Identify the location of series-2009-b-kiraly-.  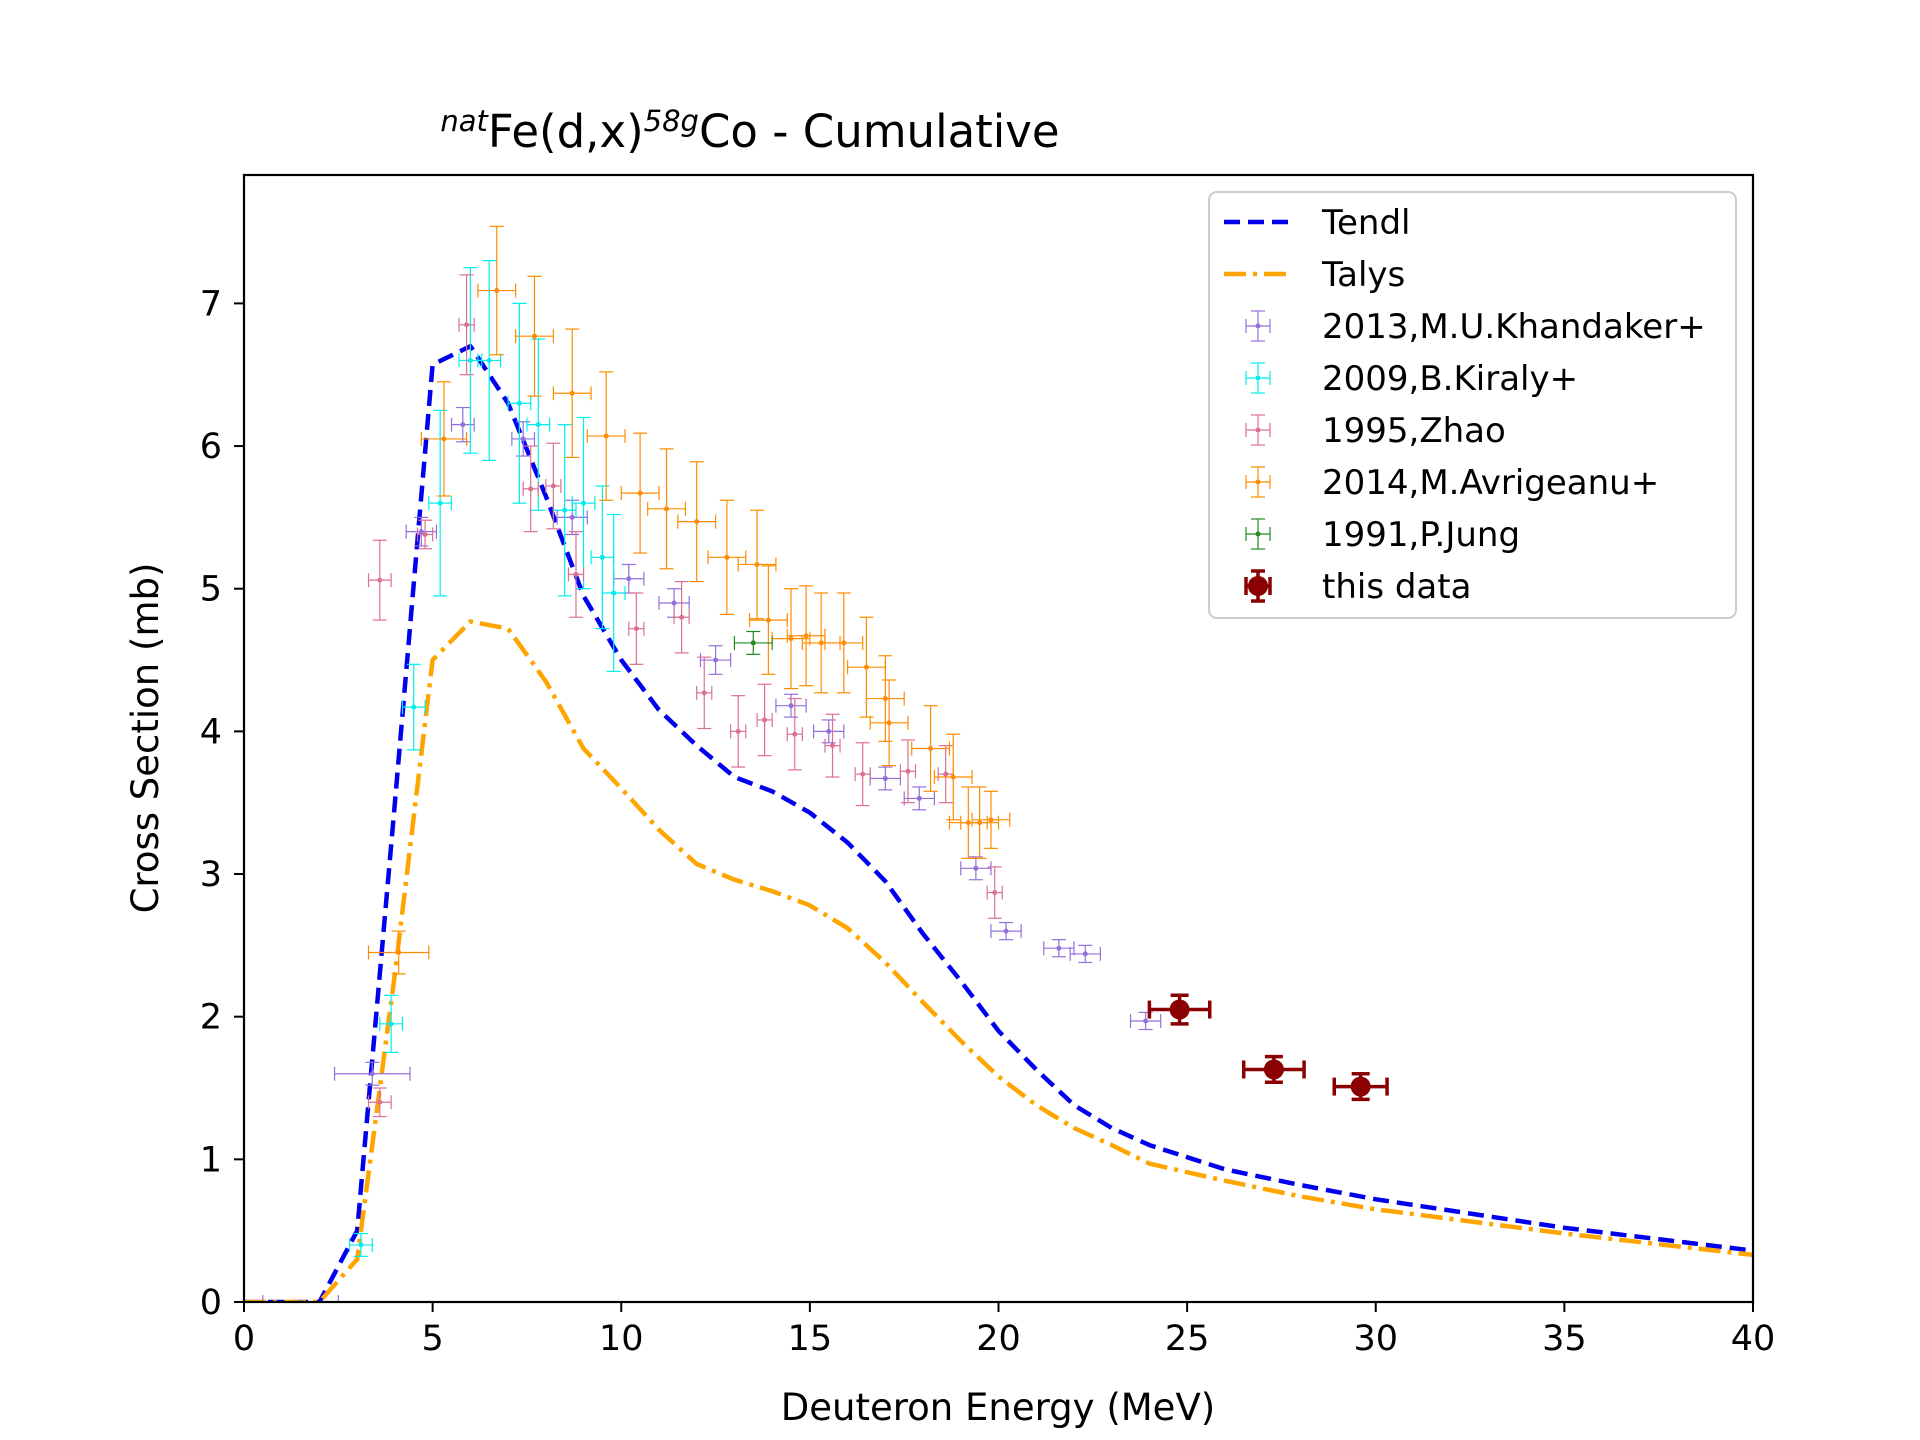
(487, 758).